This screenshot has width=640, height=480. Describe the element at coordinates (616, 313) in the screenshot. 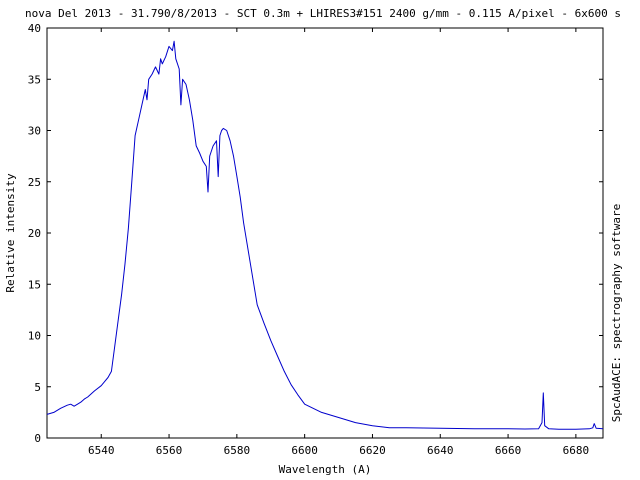

I see `side-label: SpcAudACE: spectrography software` at that location.